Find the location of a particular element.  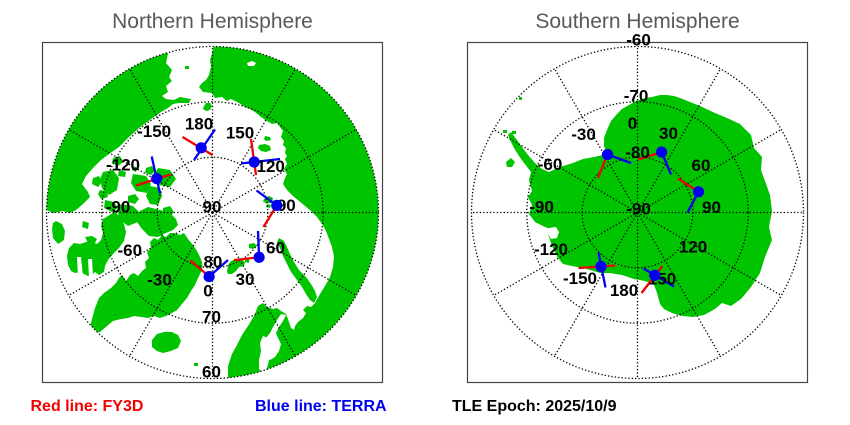

svg-text: 80 is located at coordinates (212, 262).